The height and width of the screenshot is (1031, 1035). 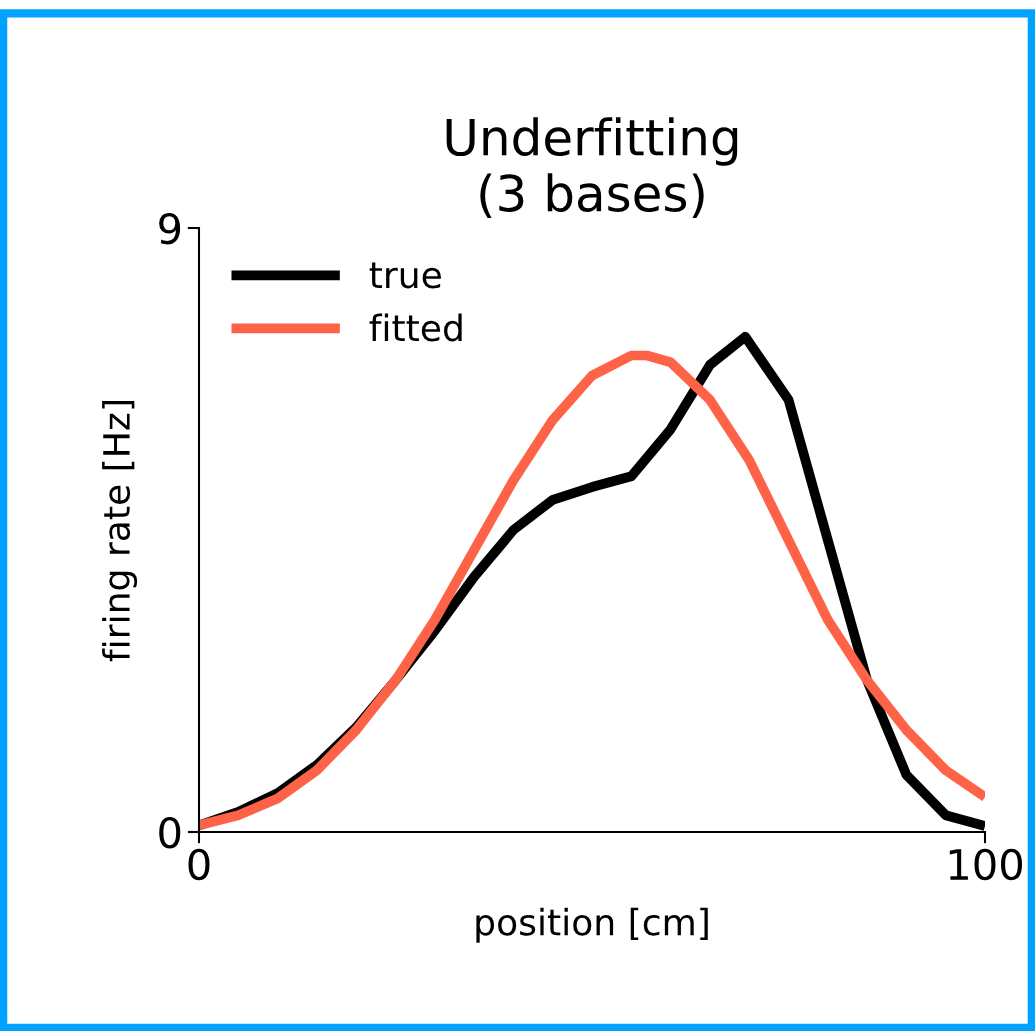 I want to click on x-tick-label: 100, so click(x=985, y=864).